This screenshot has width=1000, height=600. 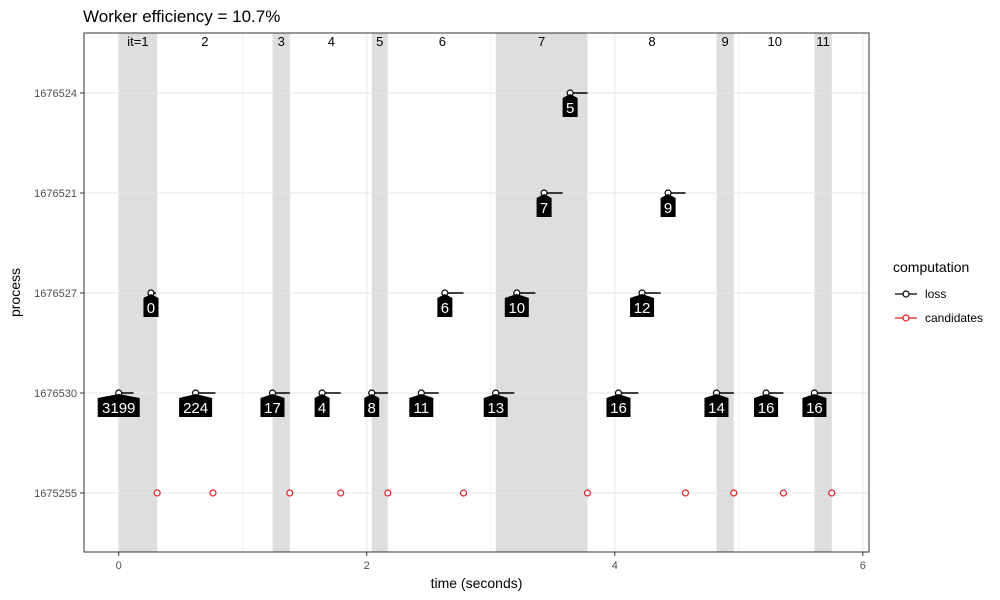 I want to click on loss-label: 8, so click(x=372, y=408).